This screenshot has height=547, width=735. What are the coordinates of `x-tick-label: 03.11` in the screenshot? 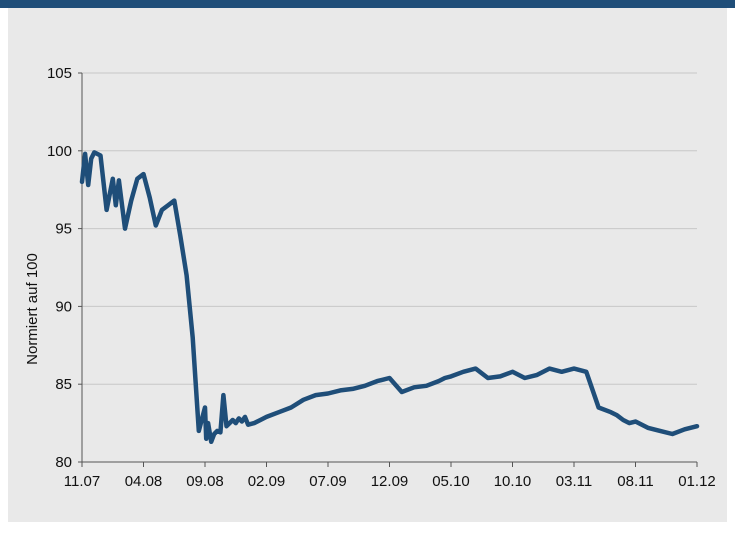 It's located at (574, 481).